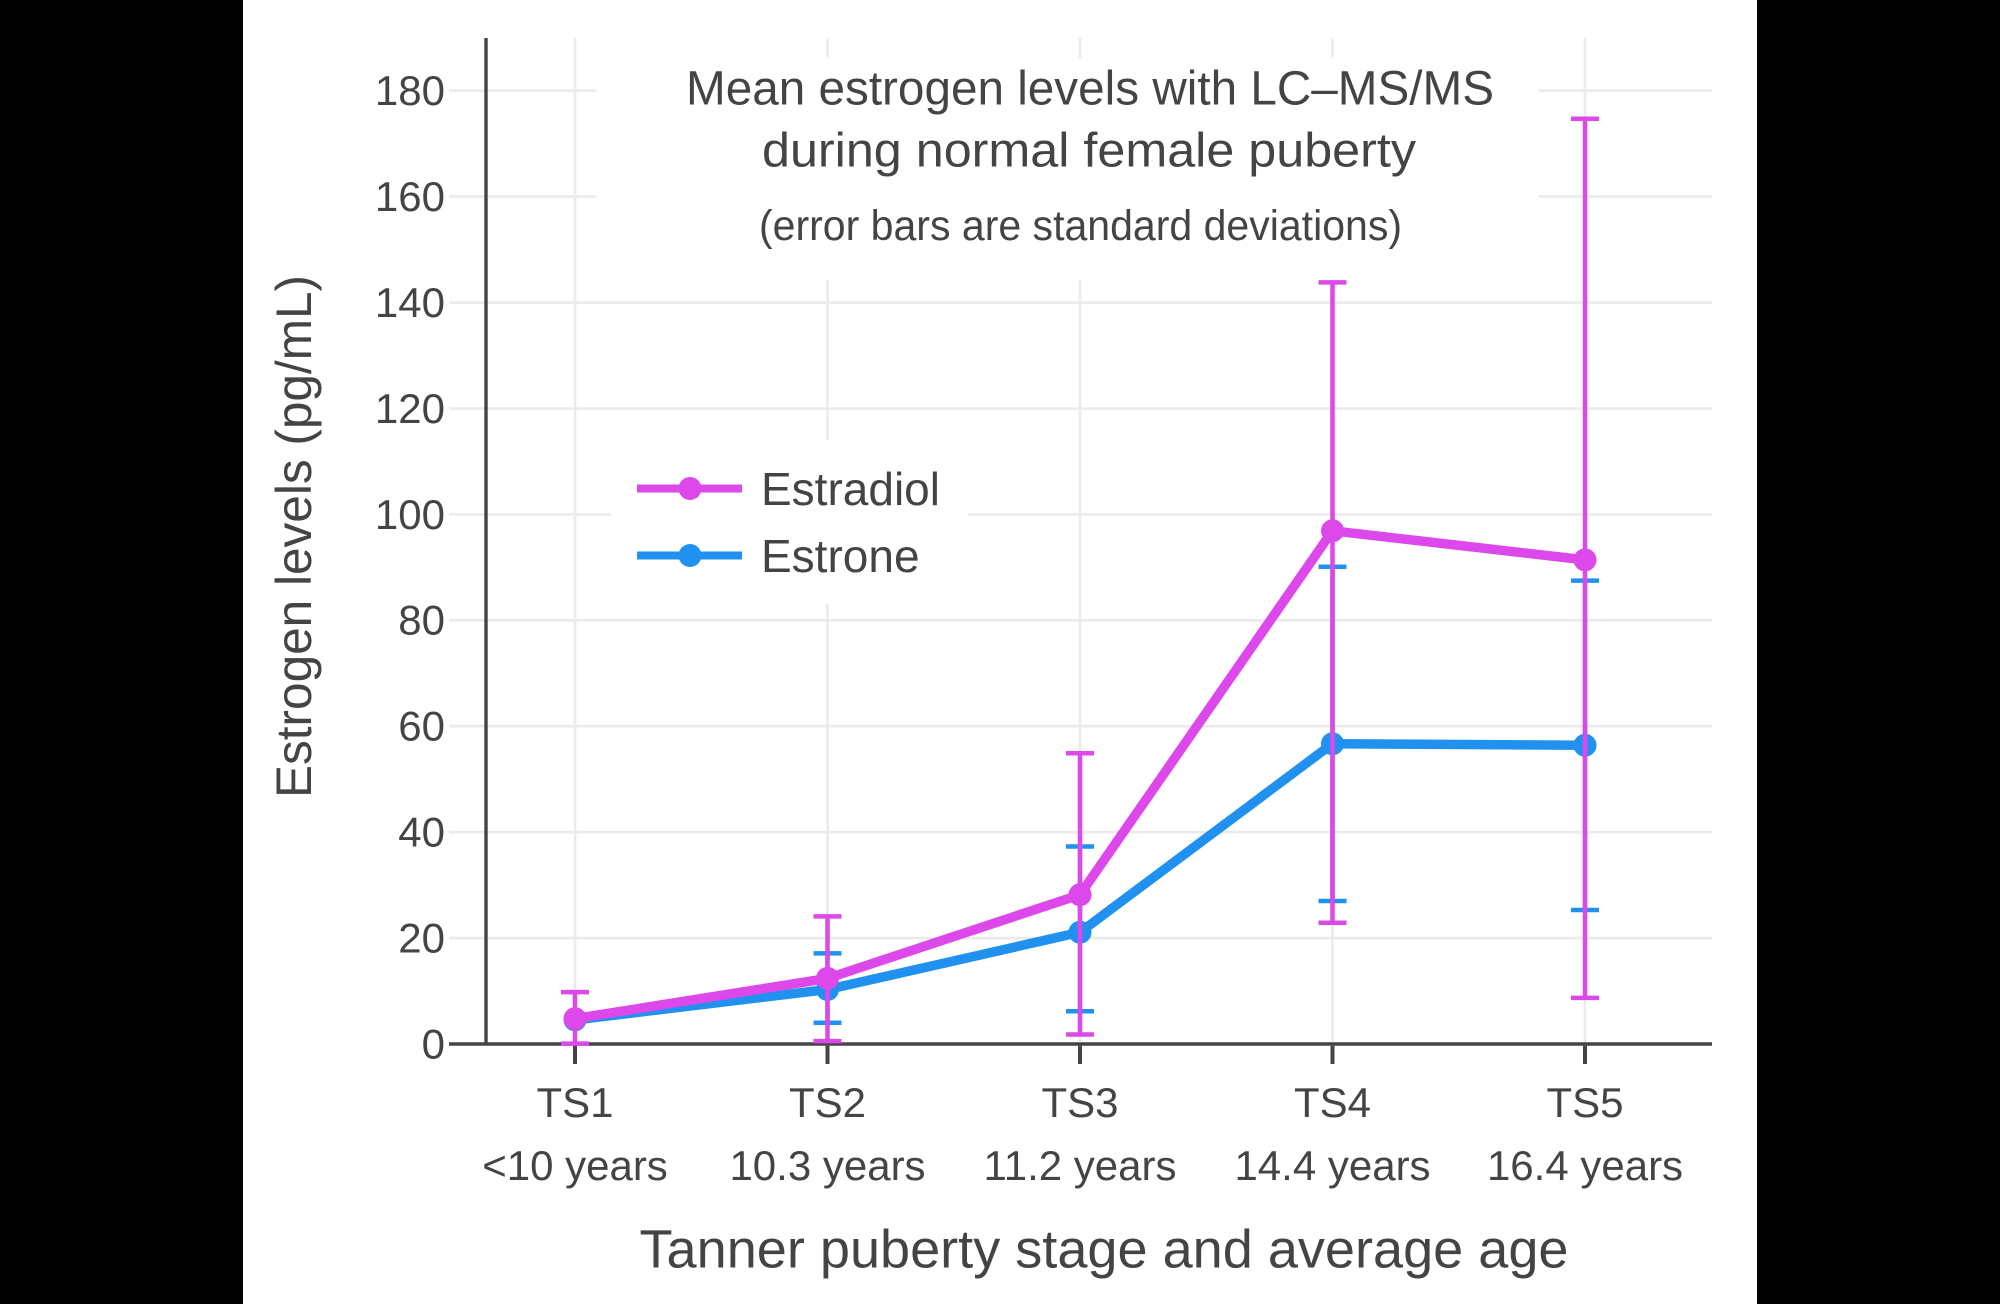 This screenshot has width=2000, height=1304. Describe the element at coordinates (827, 1102) in the screenshot. I see `svg-text: TS2` at that location.